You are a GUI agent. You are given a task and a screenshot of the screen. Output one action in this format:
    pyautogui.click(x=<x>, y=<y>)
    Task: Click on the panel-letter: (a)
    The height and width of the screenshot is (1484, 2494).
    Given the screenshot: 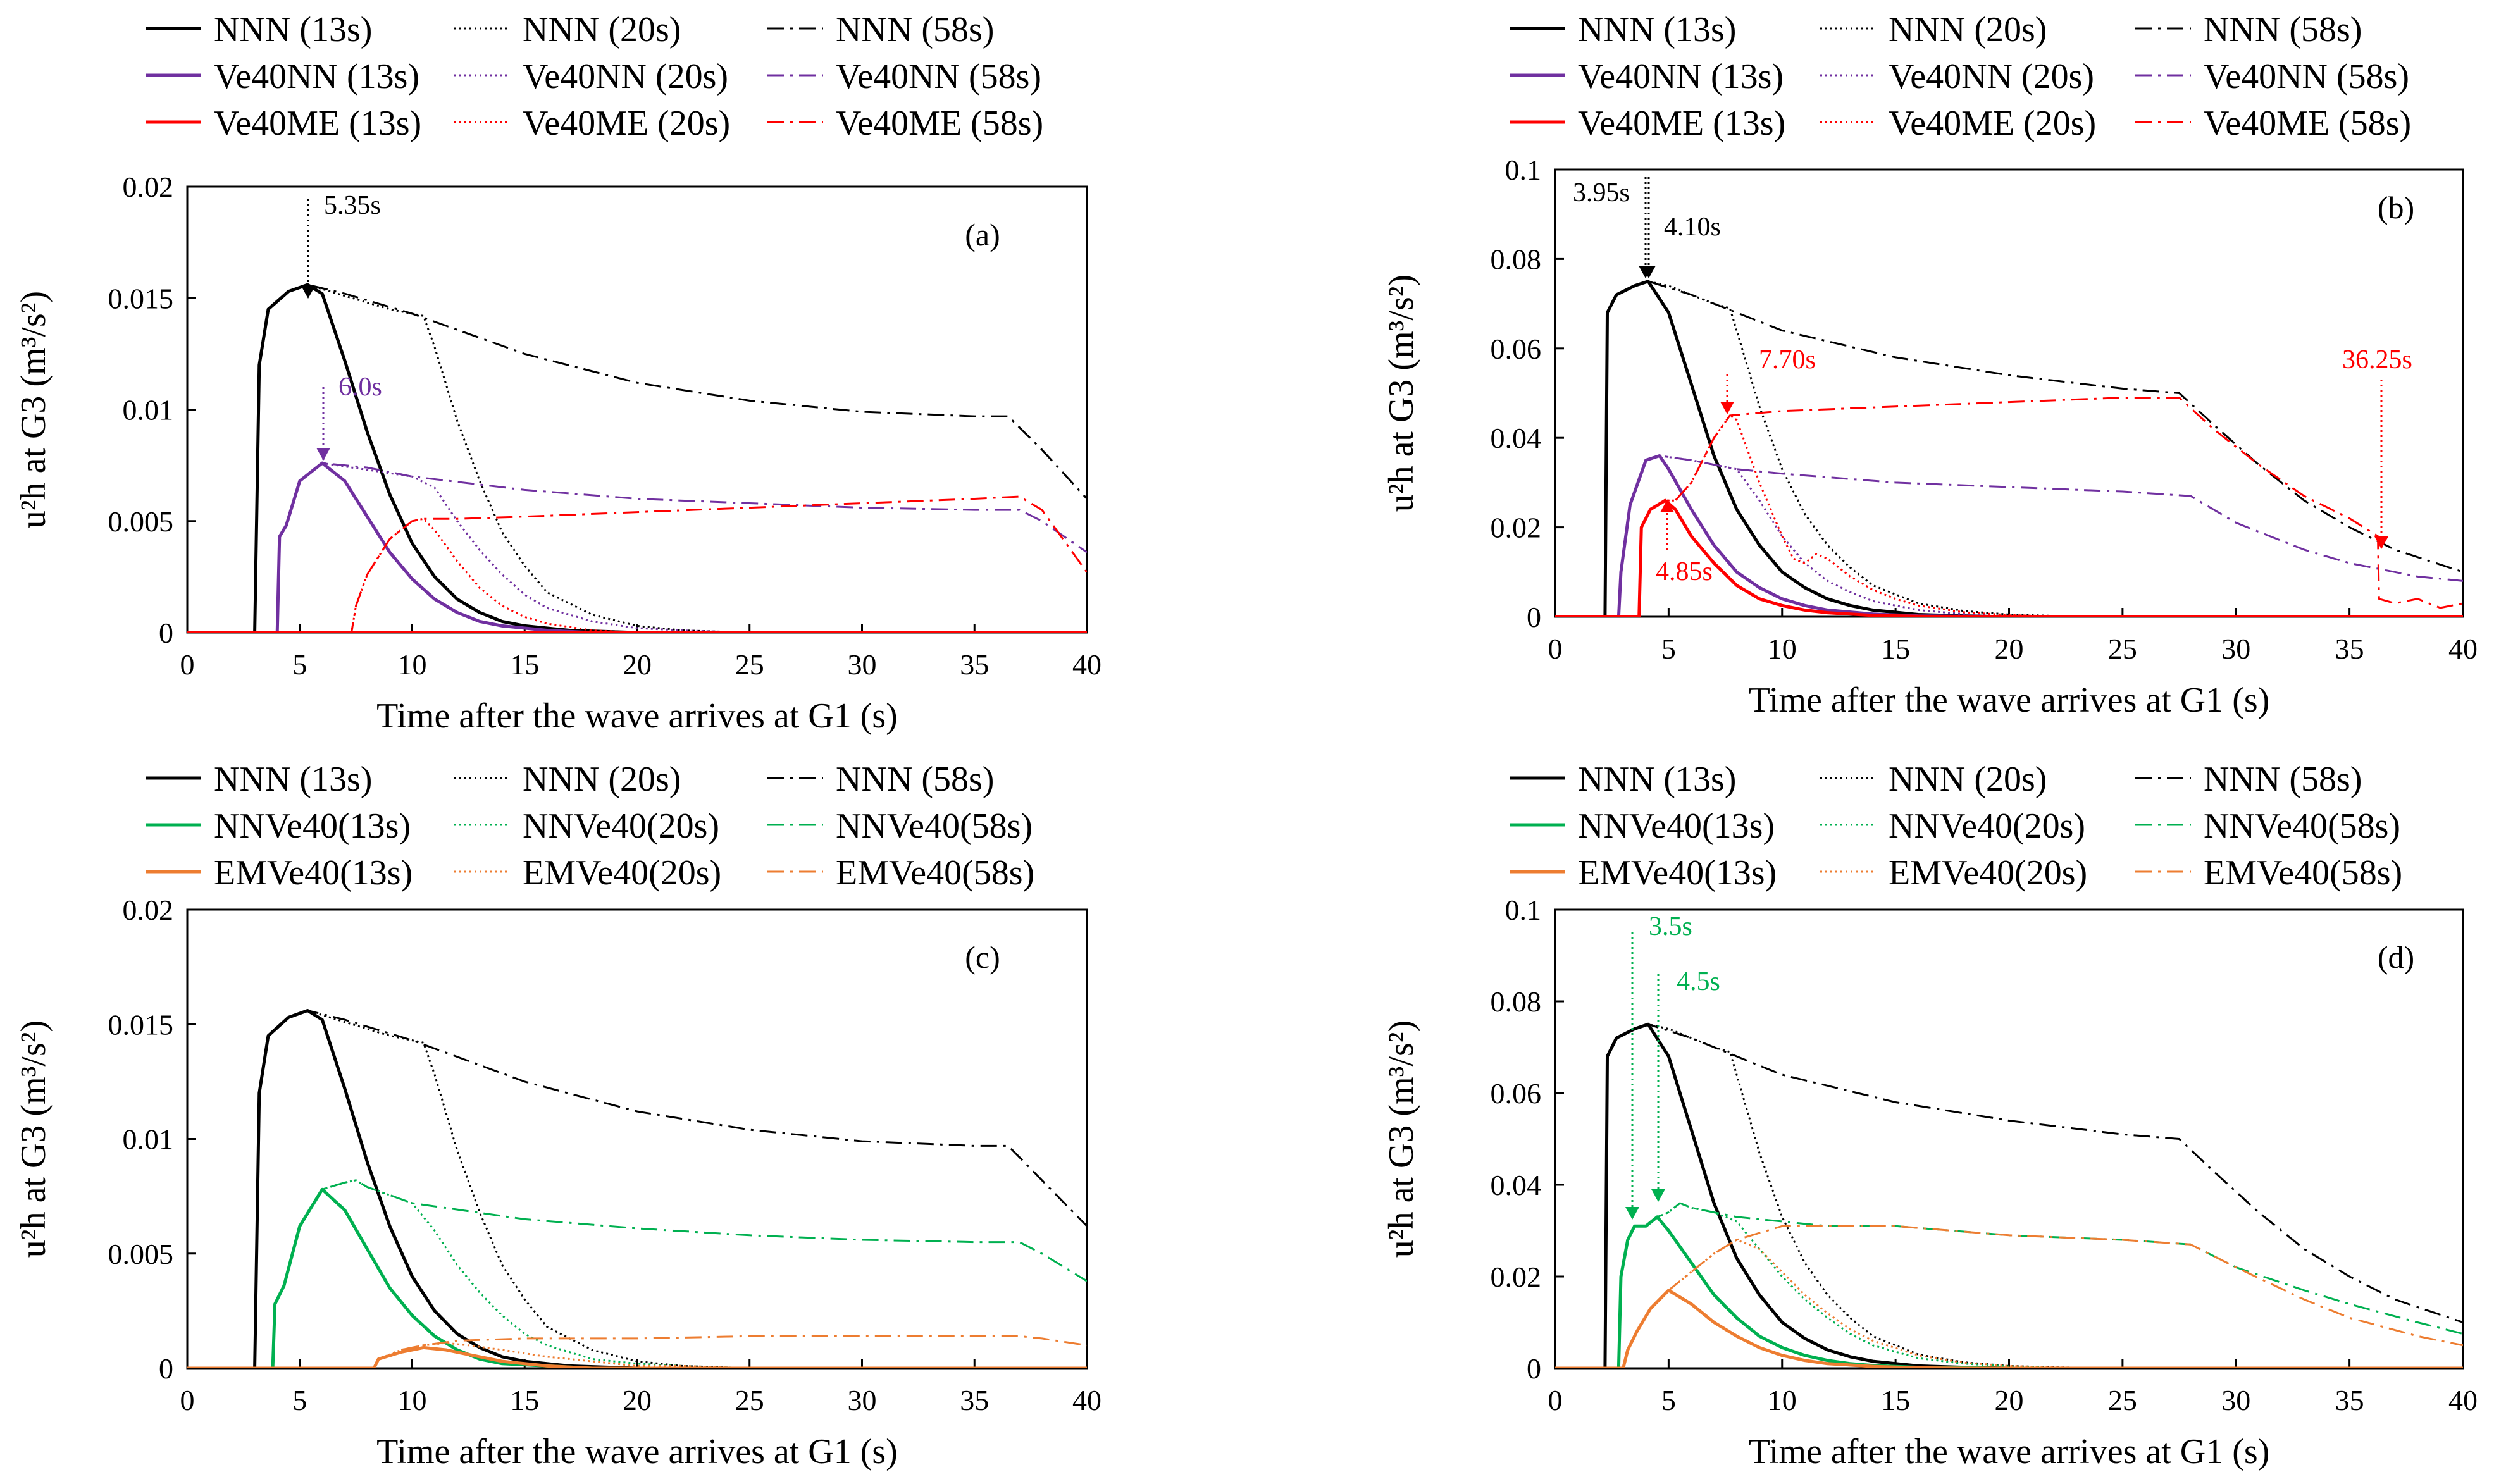 What is the action you would take?
    pyautogui.click(x=982, y=235)
    